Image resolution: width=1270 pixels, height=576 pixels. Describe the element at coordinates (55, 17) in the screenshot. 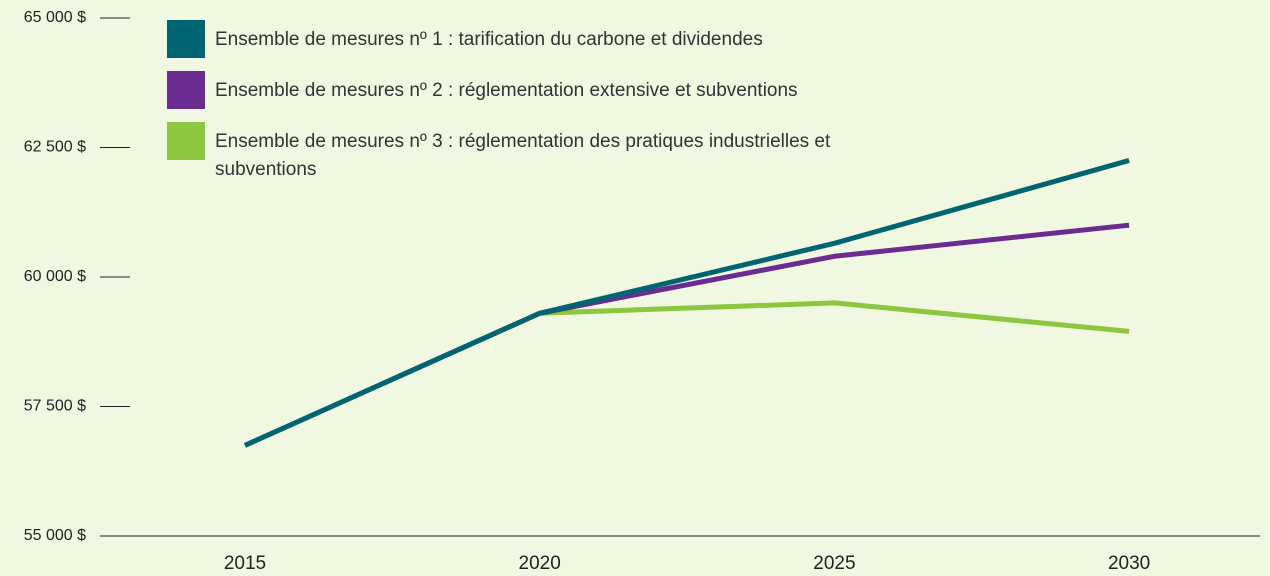

I see `y-tick-label: 65 000 $` at that location.